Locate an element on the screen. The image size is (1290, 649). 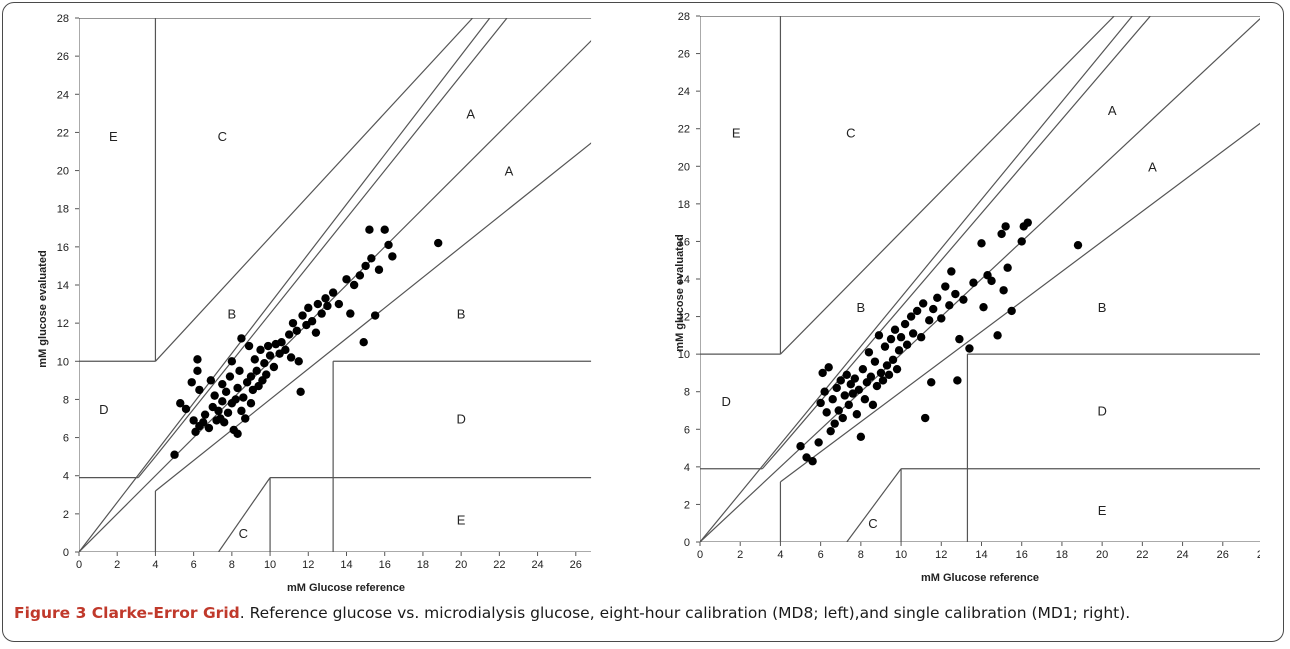
y-tick-label: 28 is located at coordinates (684, 17).